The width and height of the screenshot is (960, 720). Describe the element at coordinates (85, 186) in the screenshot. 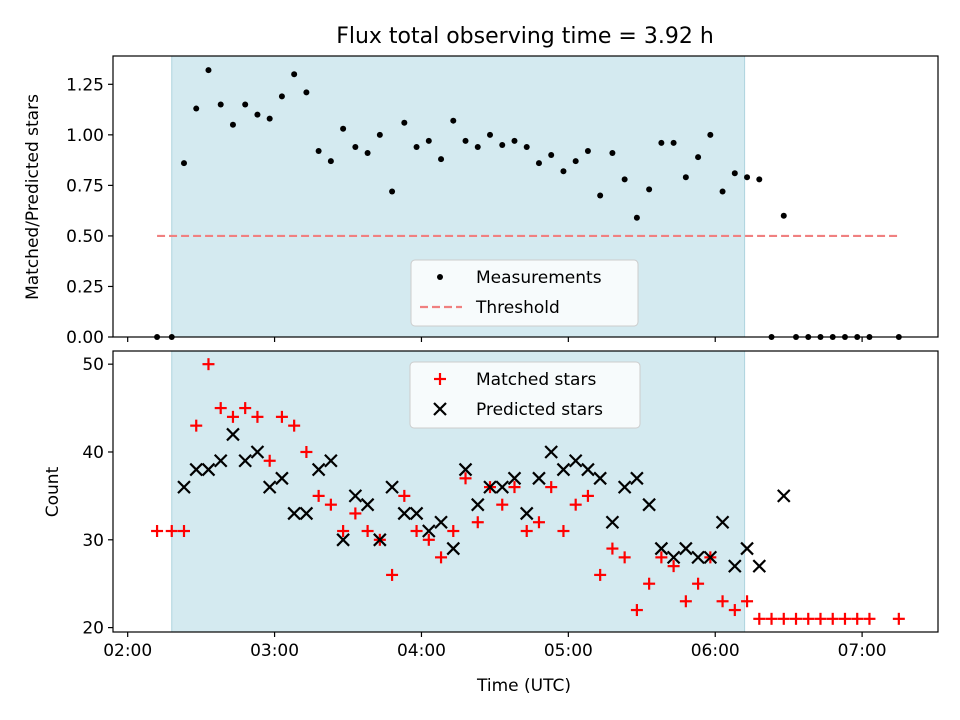

I see `y-tick-label: 0.75` at that location.